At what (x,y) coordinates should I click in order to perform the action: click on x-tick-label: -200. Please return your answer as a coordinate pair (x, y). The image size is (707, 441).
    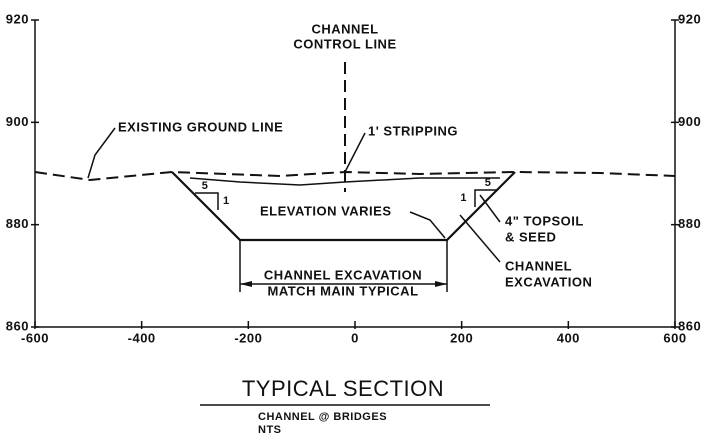
    Looking at the image, I should click on (248, 337).